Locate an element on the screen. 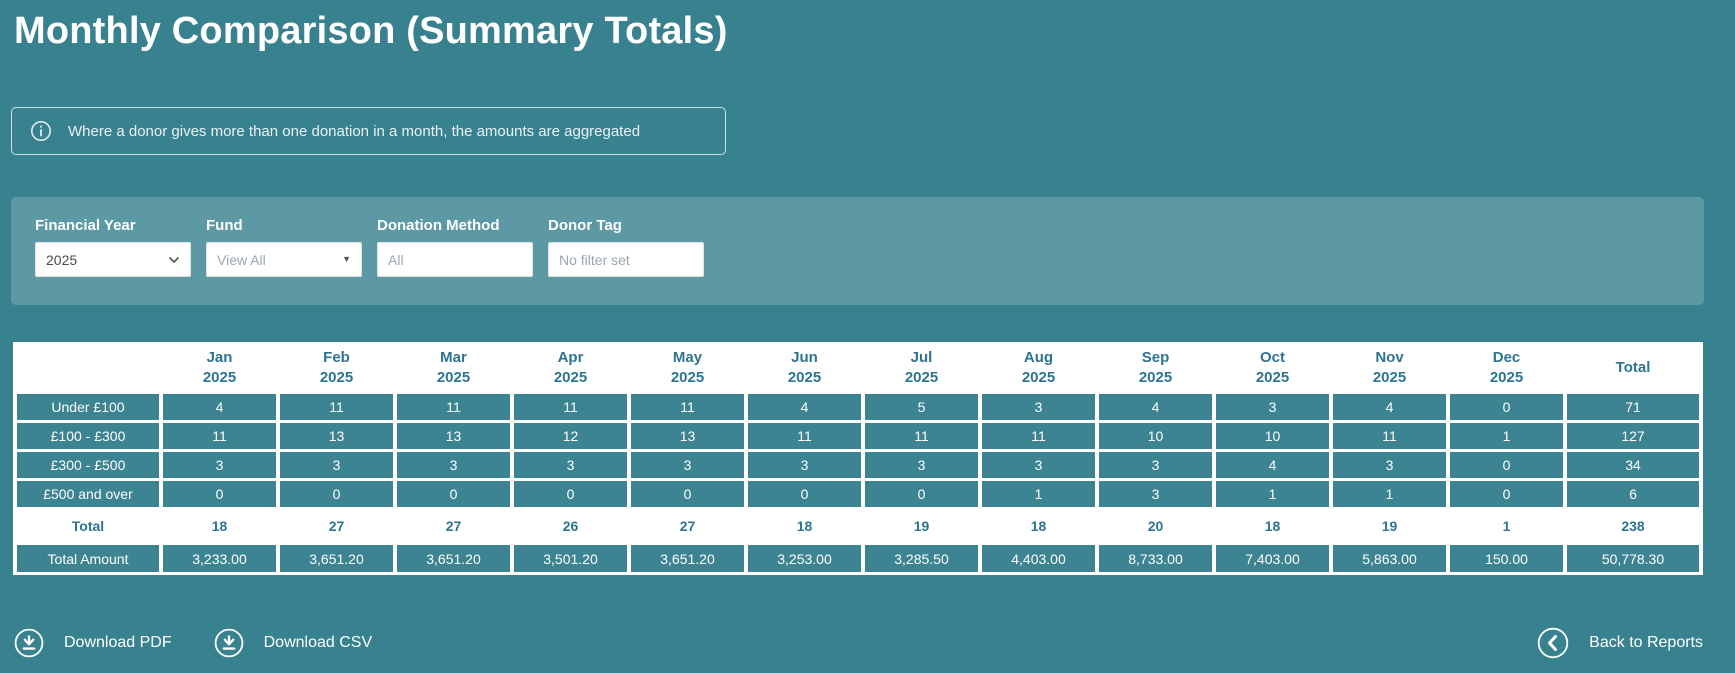 The width and height of the screenshot is (1735, 673). financial-year-value: 2025 is located at coordinates (62, 259).